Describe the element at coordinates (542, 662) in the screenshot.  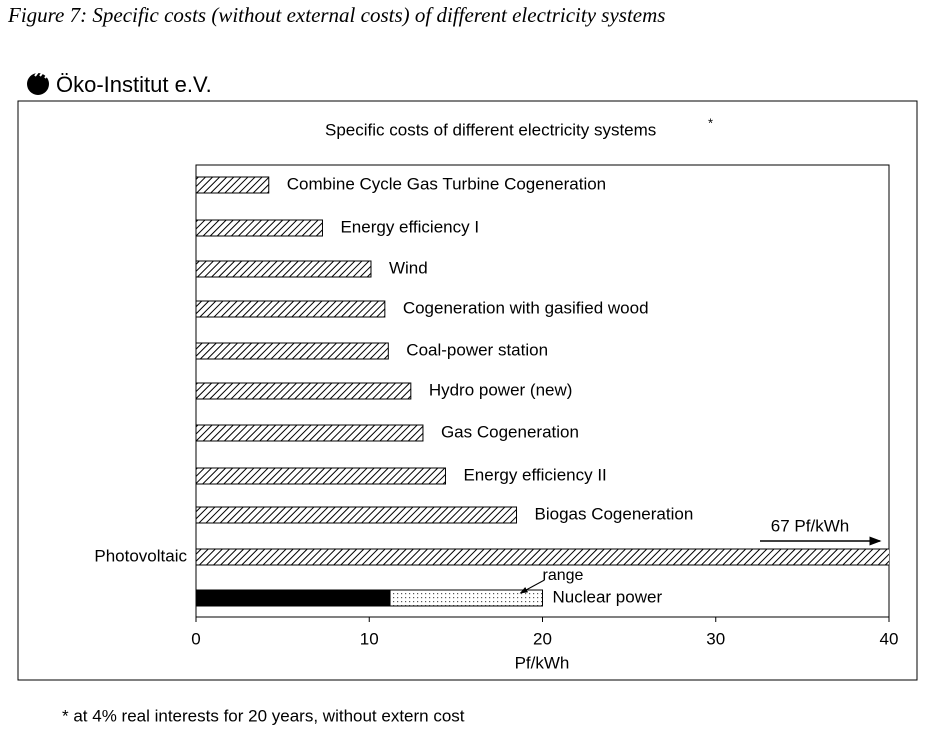
I see `x-axis-label: Pf/kWh` at that location.